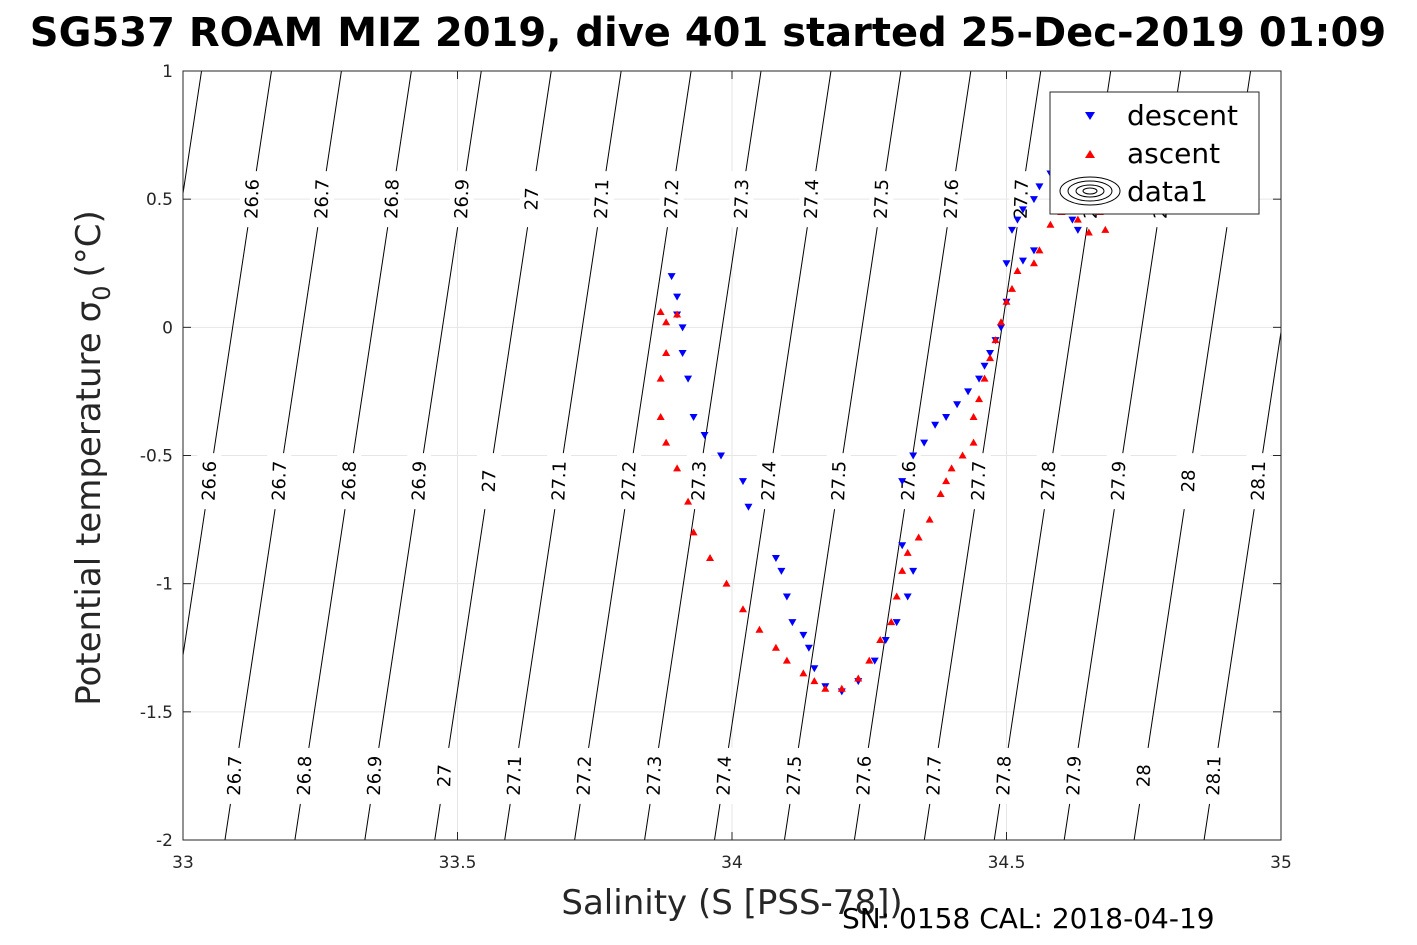 Image resolution: width=1417 pixels, height=945 pixels. Describe the element at coordinates (731, 903) in the screenshot. I see `x-axis-label: Salinity (S [PSS-78])` at that location.